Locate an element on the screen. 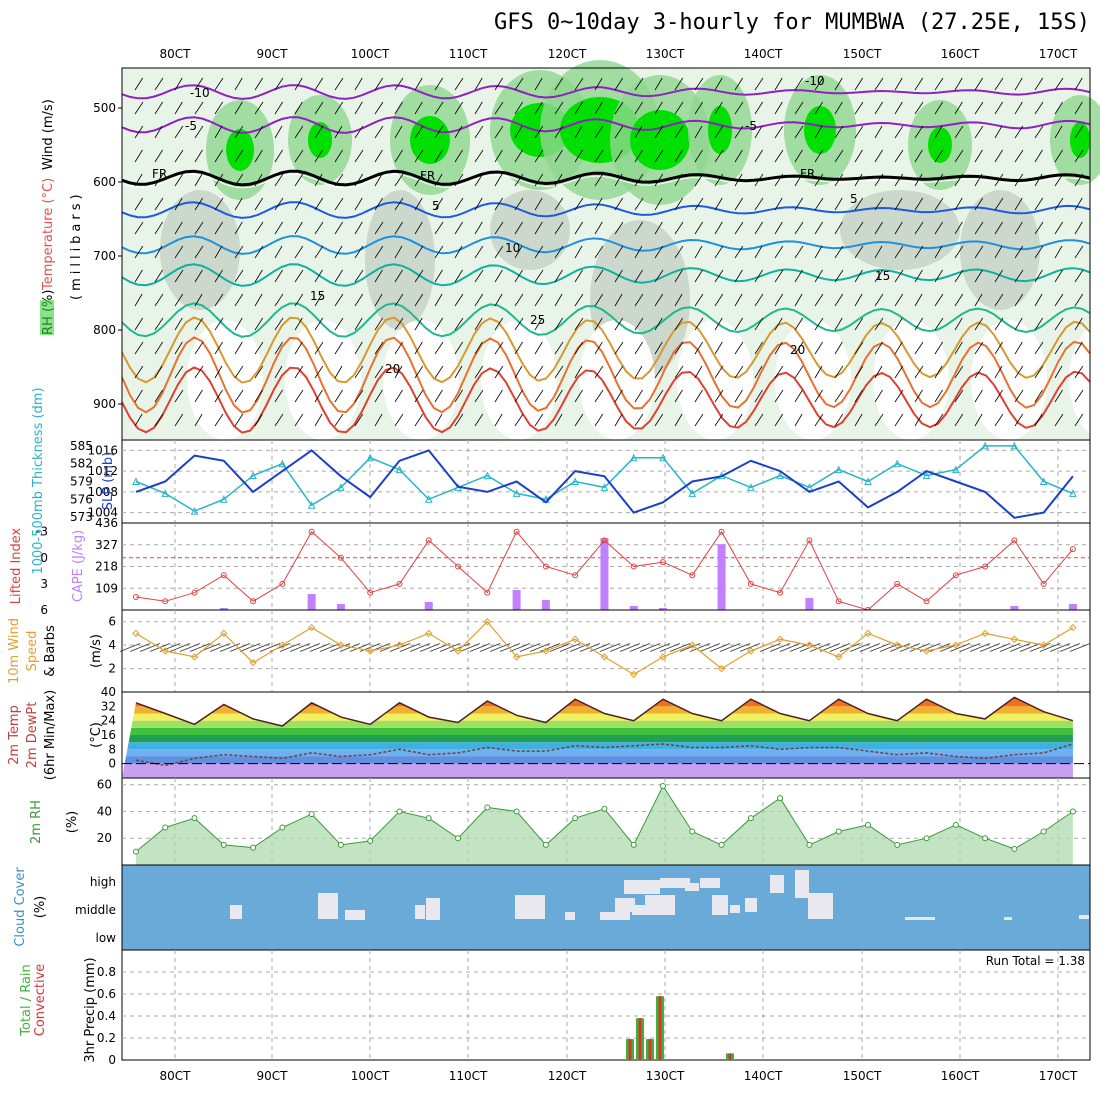  cloud-tick-label: high is located at coordinates (103, 882).